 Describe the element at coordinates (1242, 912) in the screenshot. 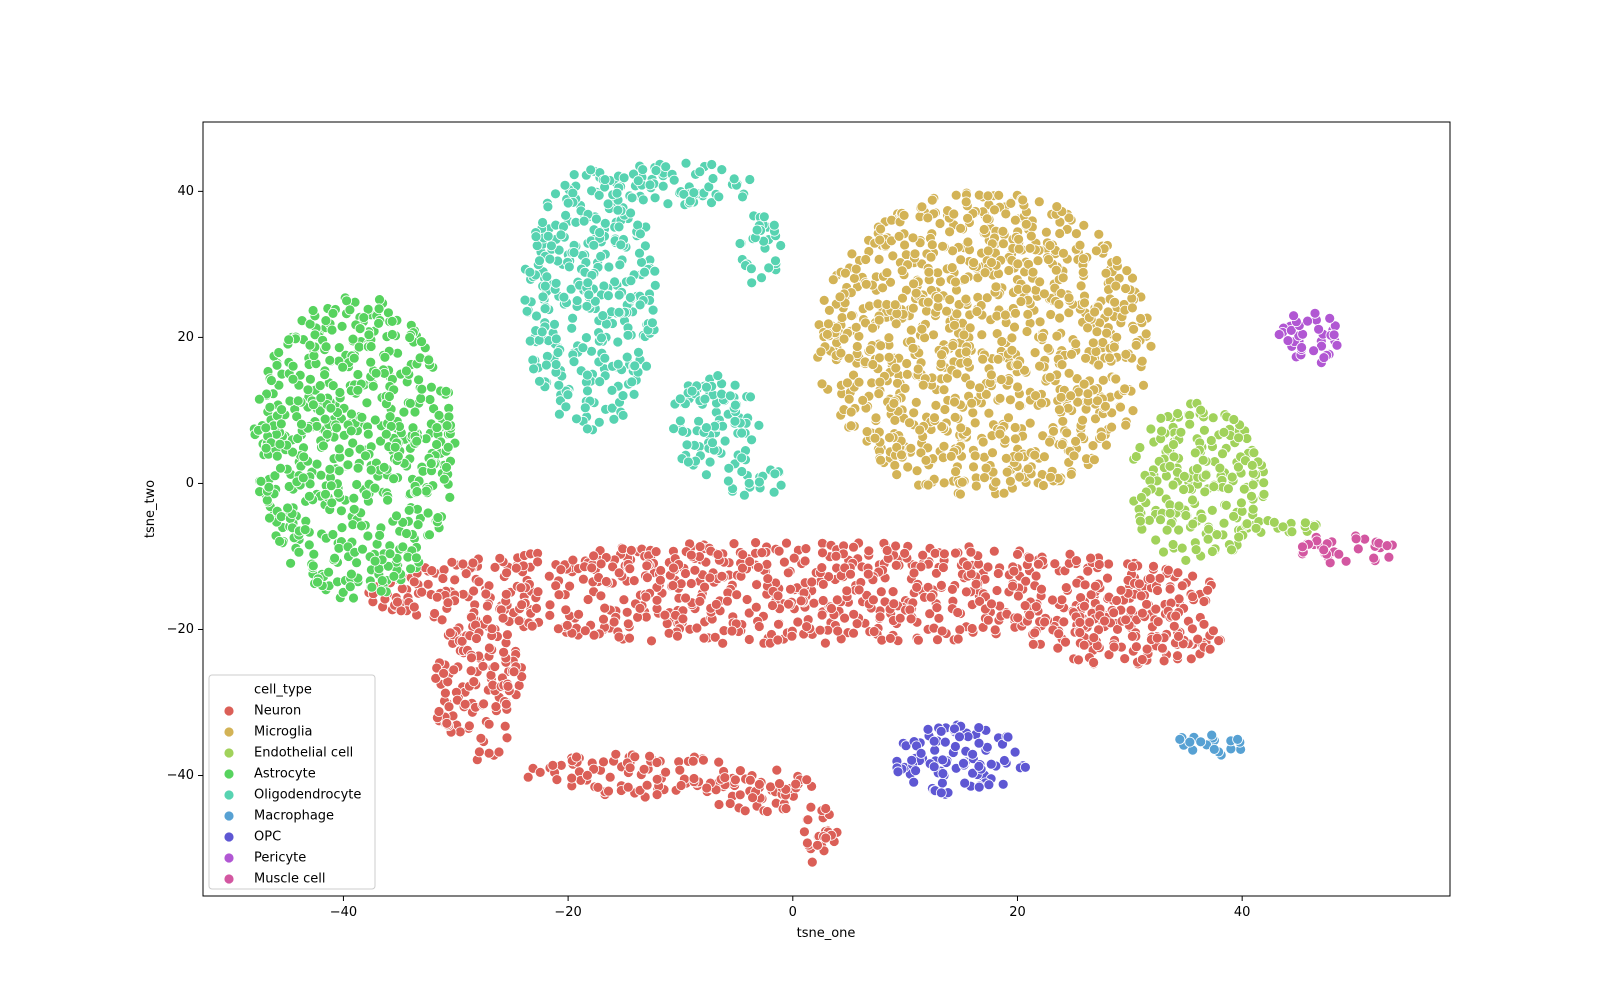

I see `x-tick-label: 40` at that location.